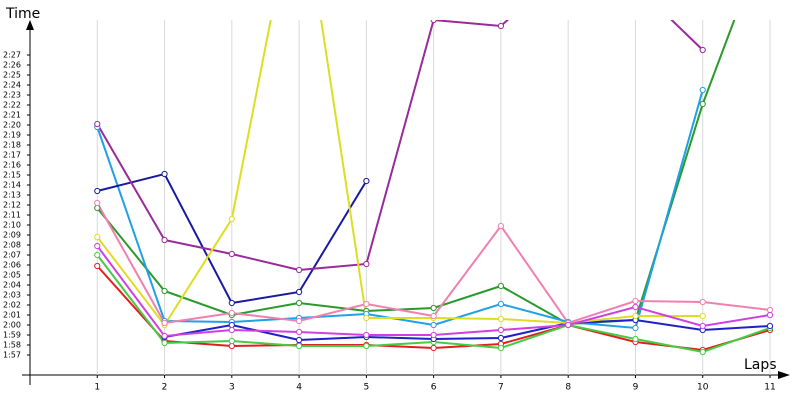 This screenshot has width=800, height=400. Describe the element at coordinates (703, 388) in the screenshot. I see `x-tick-label: 10` at that location.